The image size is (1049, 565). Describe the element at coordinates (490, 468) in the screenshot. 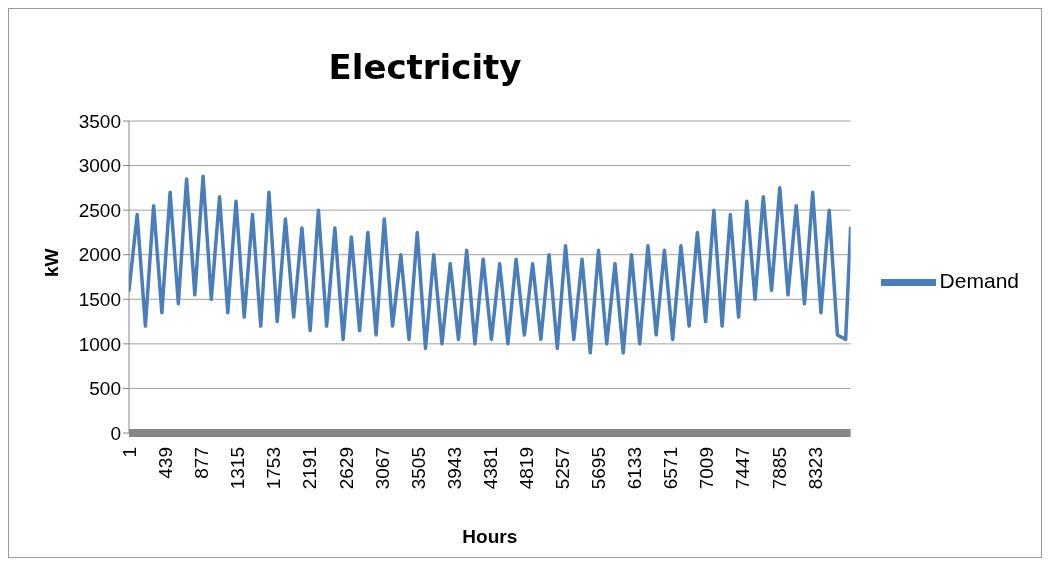

I see `x-tick-label: 4381` at that location.